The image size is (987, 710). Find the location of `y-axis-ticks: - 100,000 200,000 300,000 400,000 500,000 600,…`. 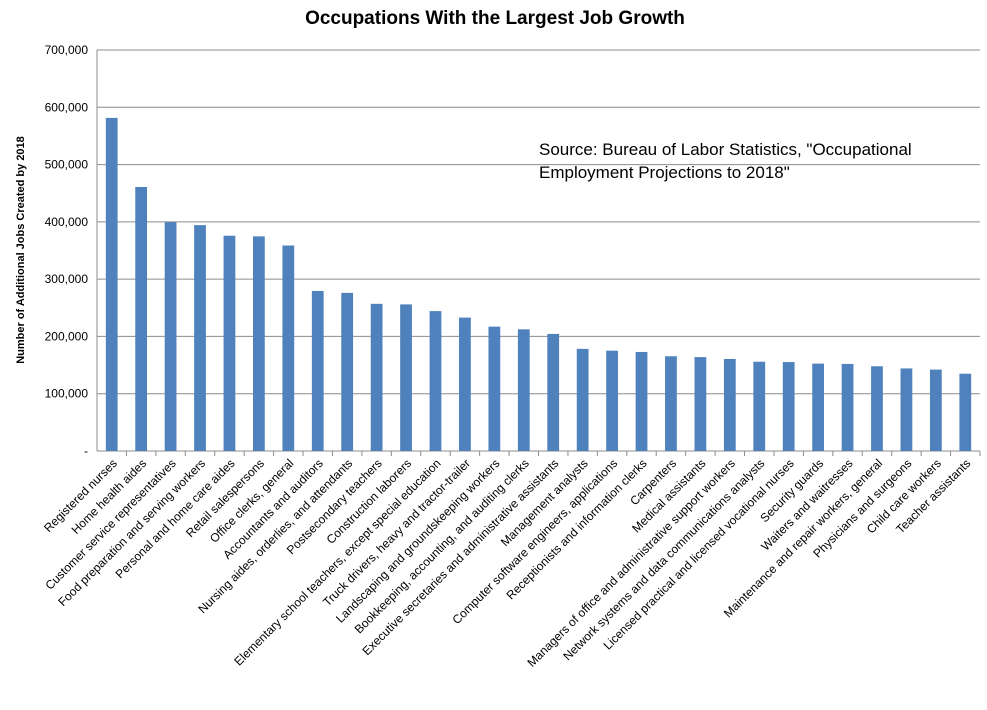

y-axis-ticks: - 100,000 200,000 300,000 400,000 500,000 600,… is located at coordinates (67, 250).